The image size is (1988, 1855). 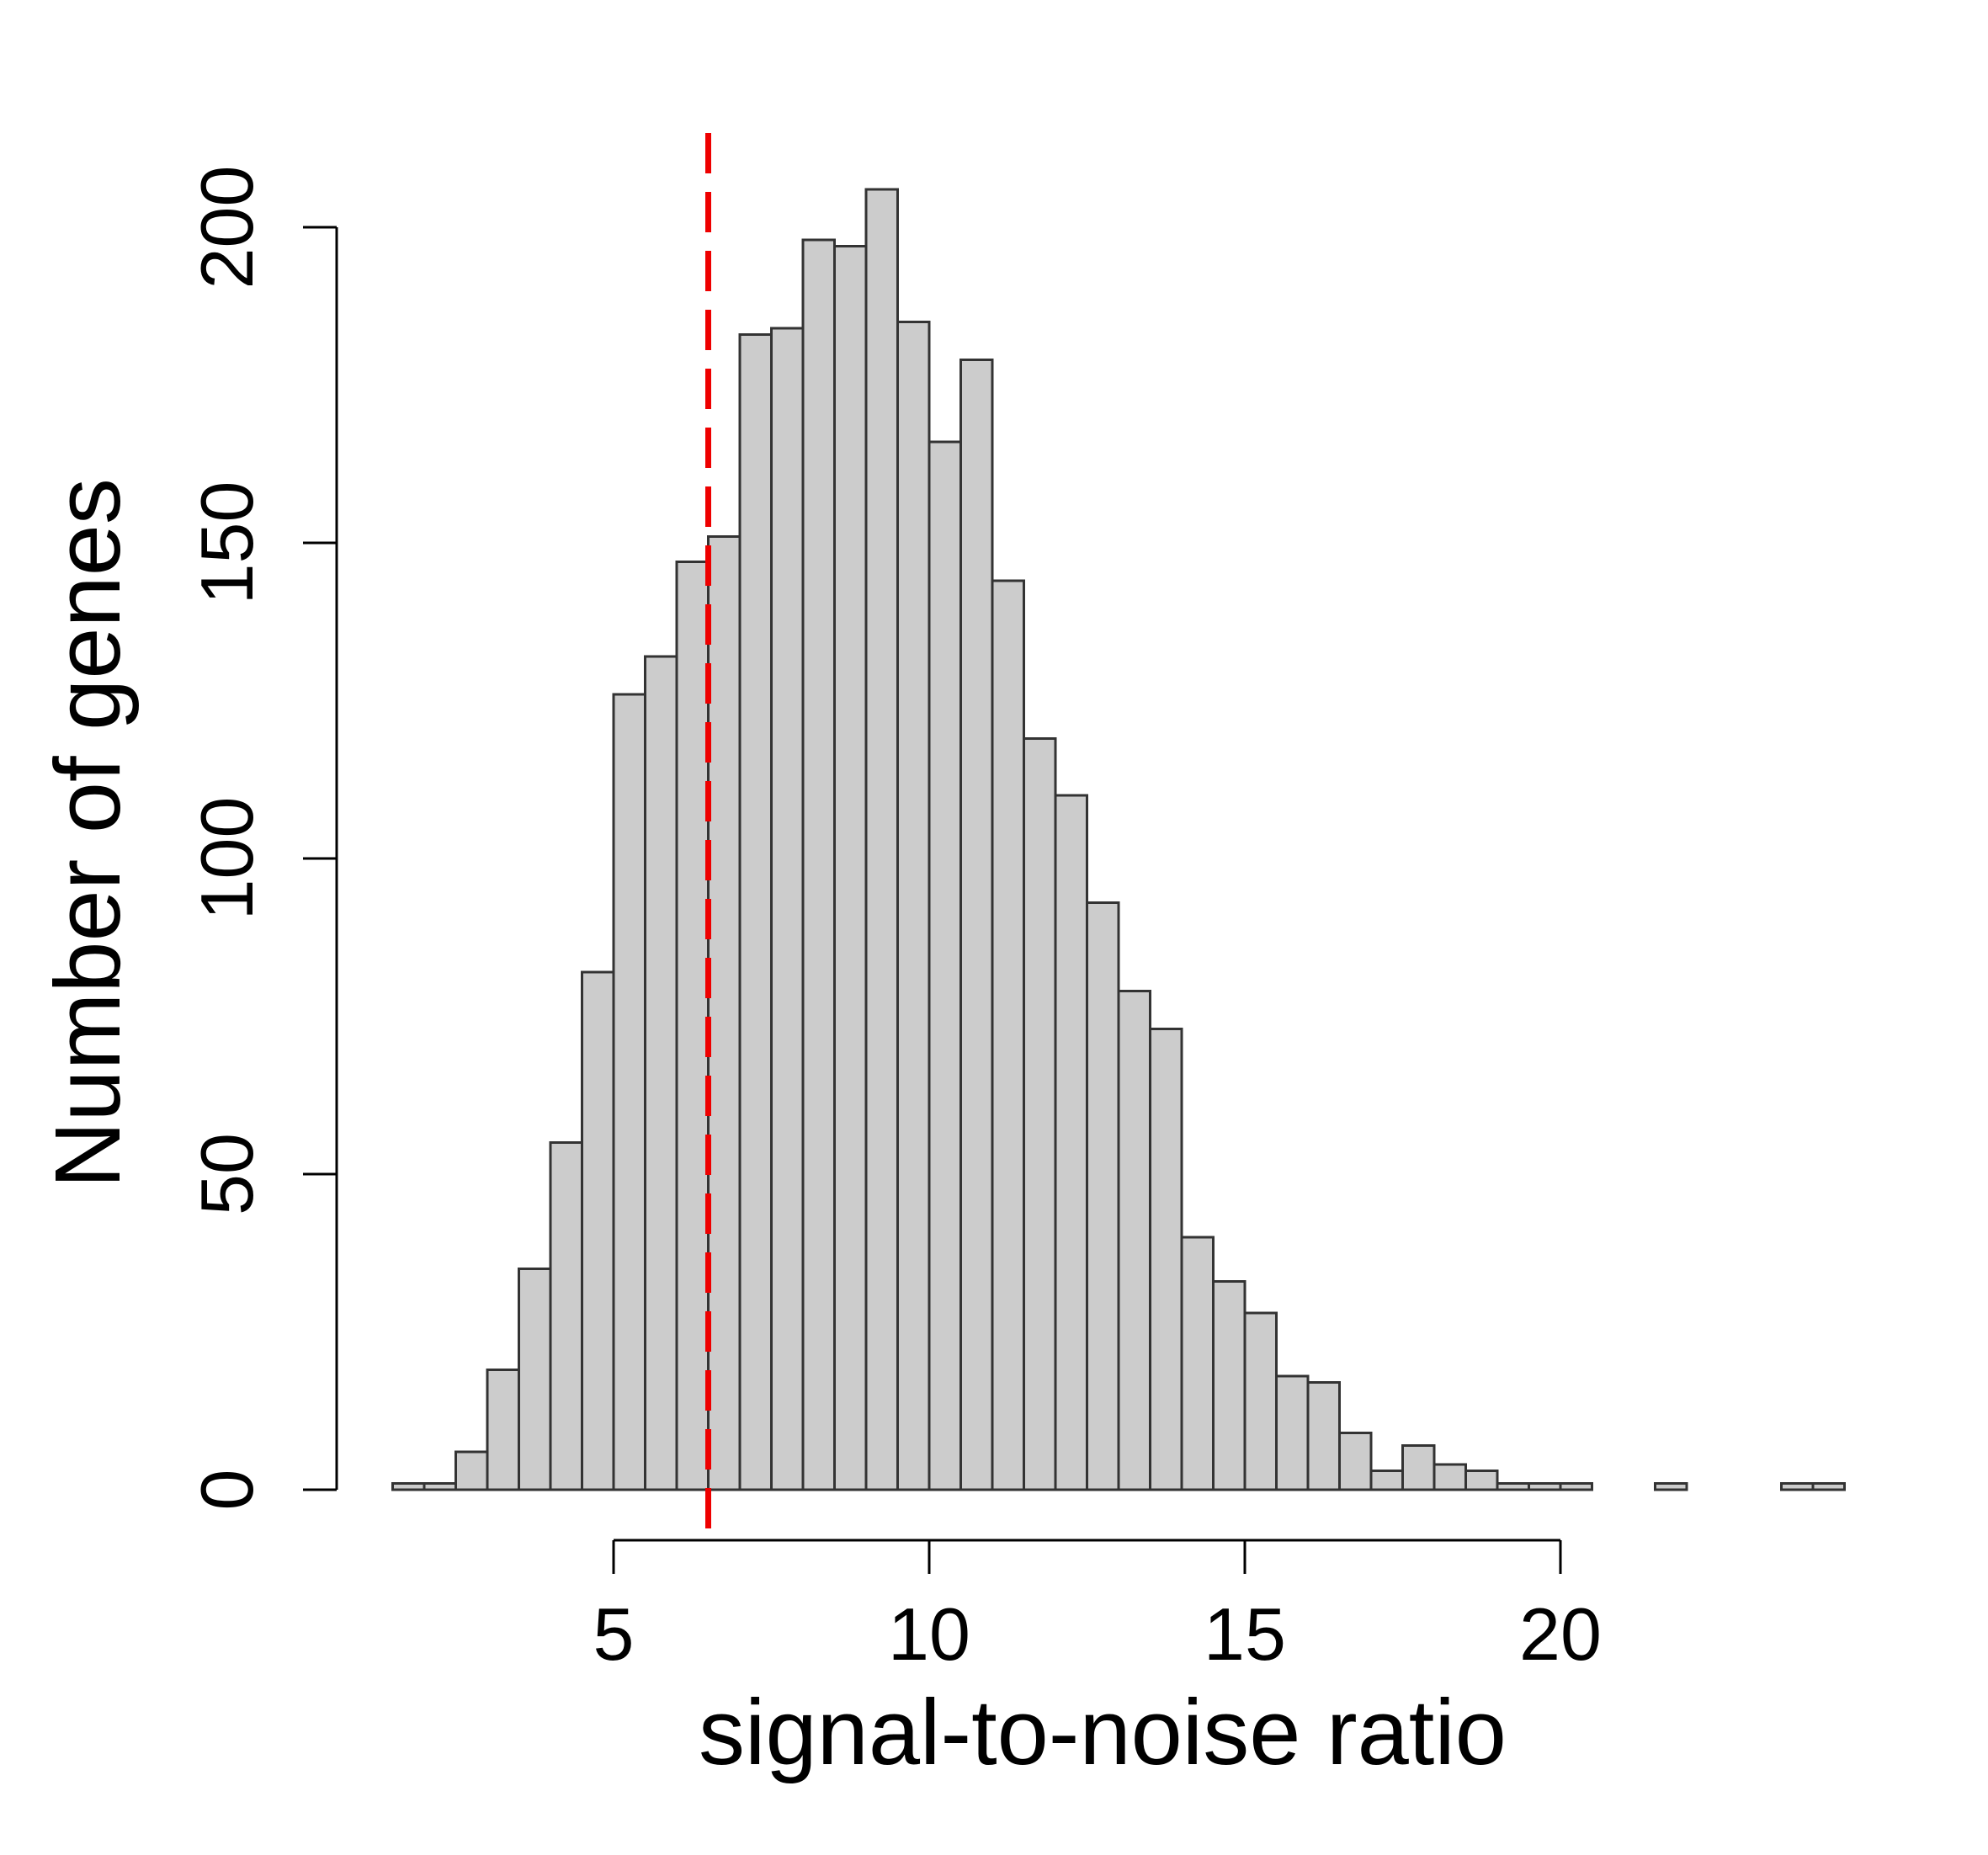 I want to click on y-tick-label: 150, so click(x=227, y=543).